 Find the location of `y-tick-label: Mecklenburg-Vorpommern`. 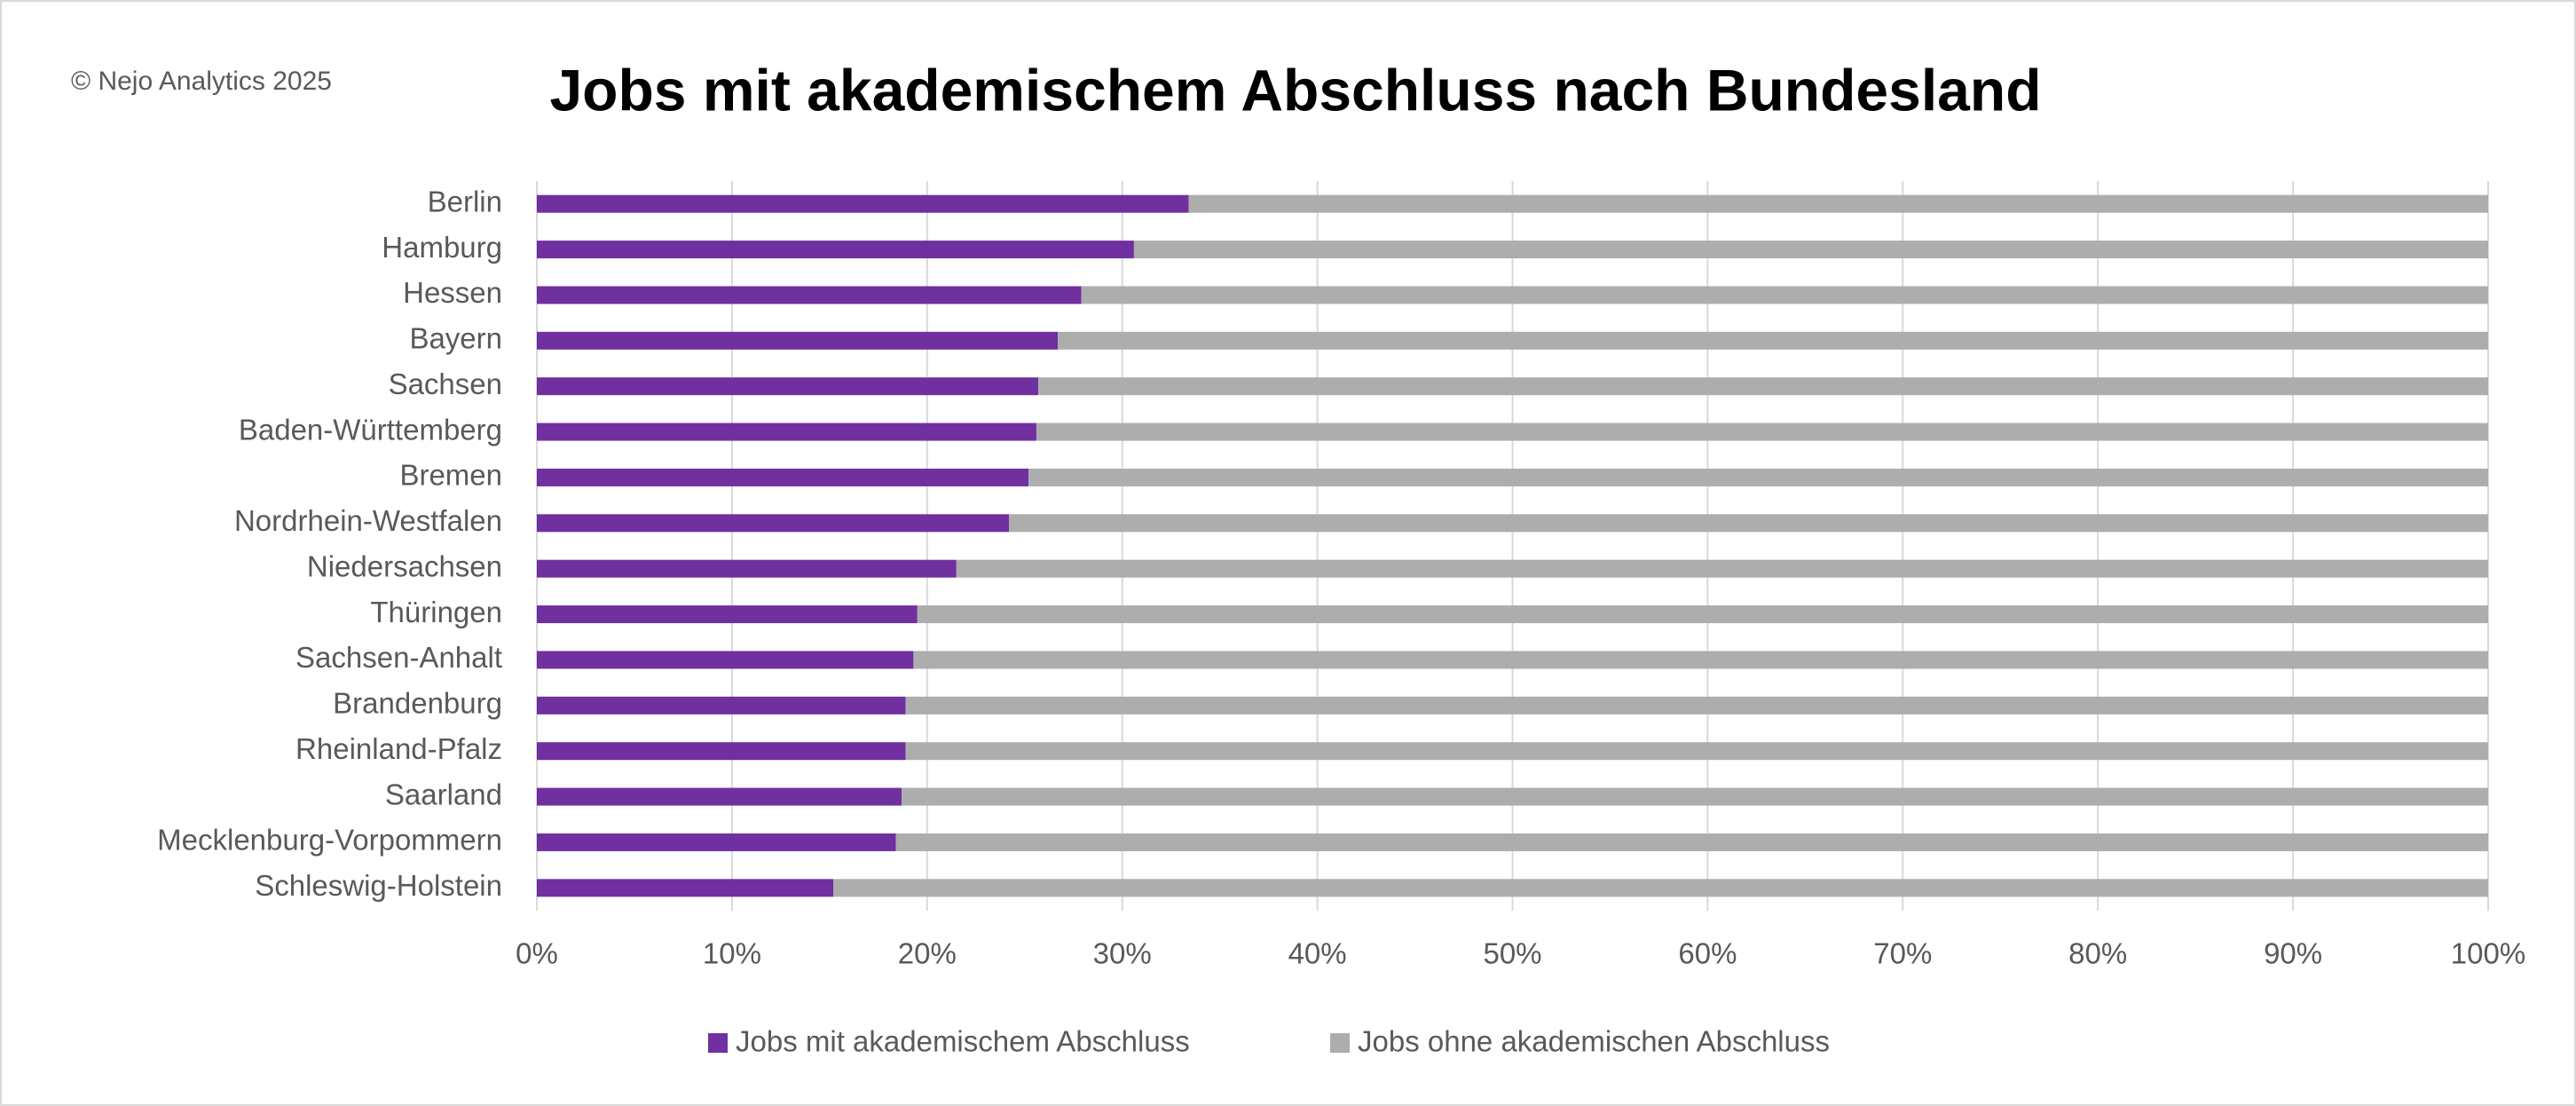

y-tick-label: Mecklenburg-Vorpommern is located at coordinates (329, 840).